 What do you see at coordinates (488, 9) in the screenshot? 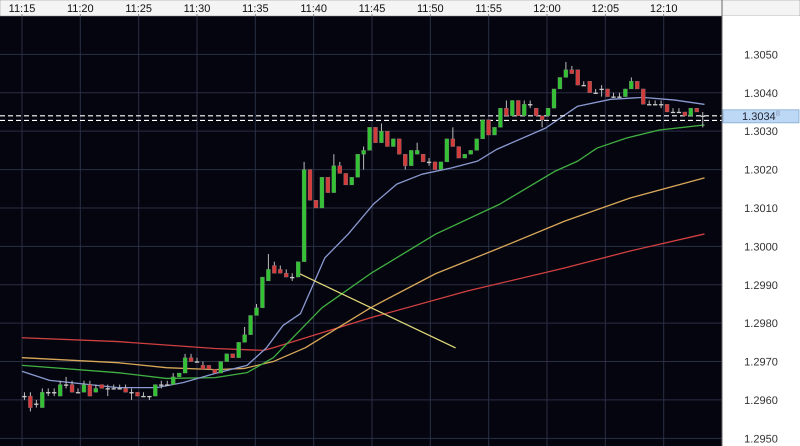
I see `x-tick-label: 11:55` at bounding box center [488, 9].